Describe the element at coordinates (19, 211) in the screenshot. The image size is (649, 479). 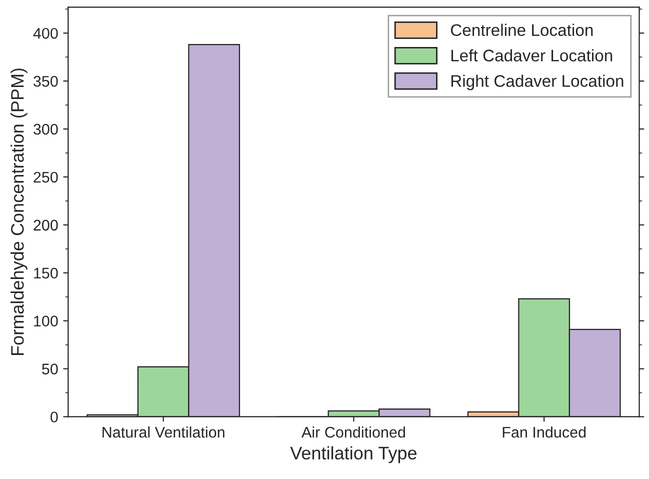
I see `y-axis-title: Formaldehyde Concentration (PPM)` at that location.